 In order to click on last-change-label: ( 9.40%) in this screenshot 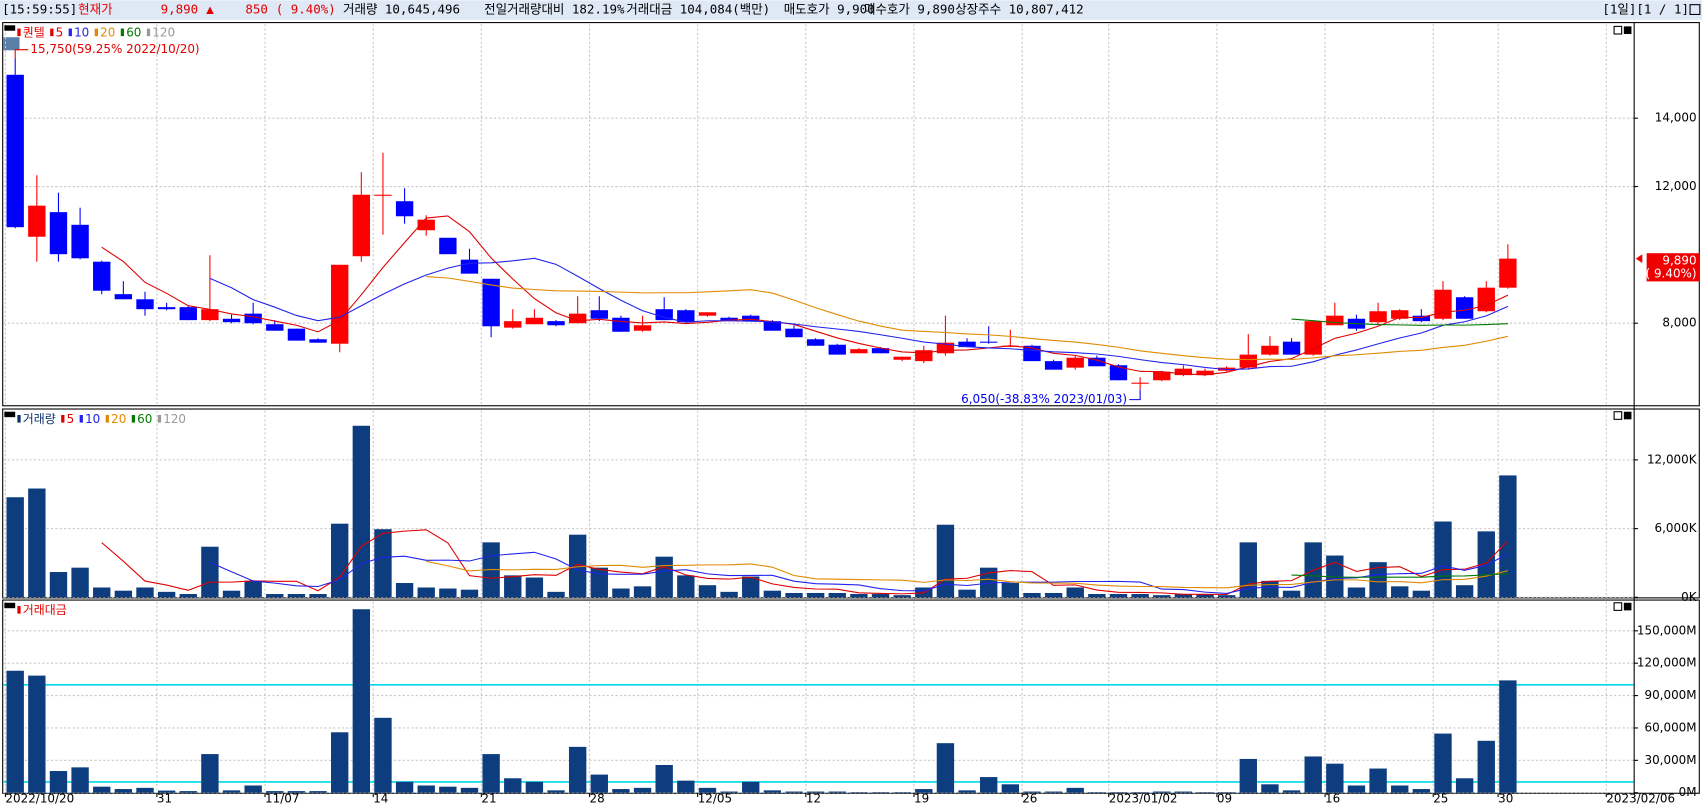, I will do `click(1671, 273)`.